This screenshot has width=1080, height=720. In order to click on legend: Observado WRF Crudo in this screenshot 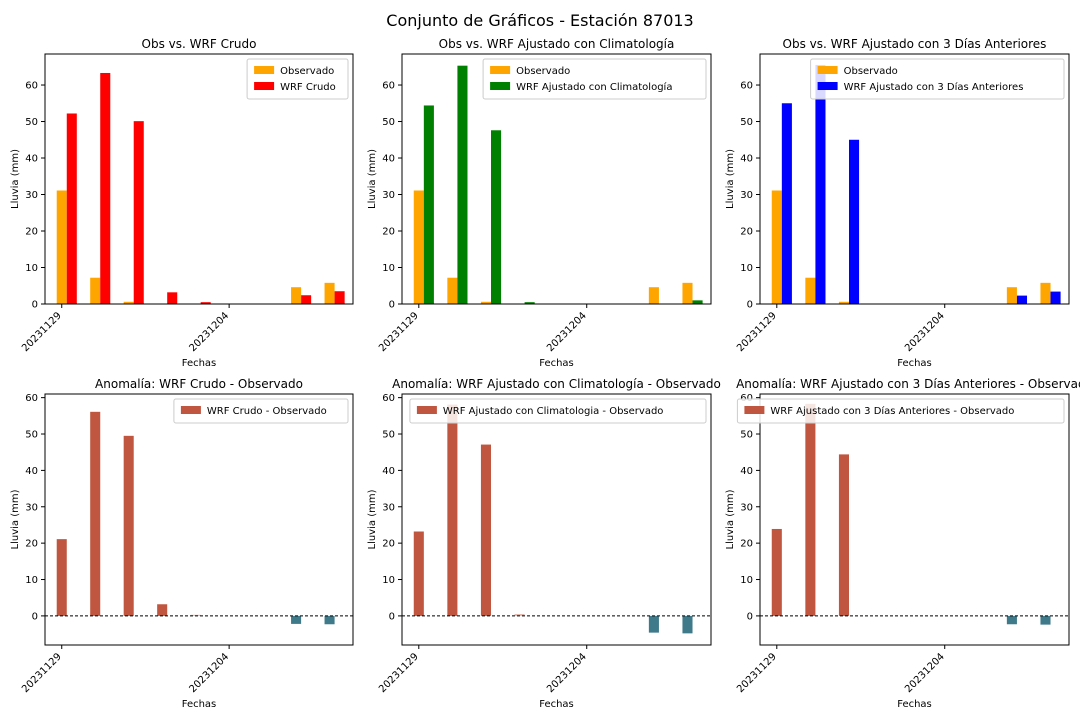, I will do `click(297, 79)`.